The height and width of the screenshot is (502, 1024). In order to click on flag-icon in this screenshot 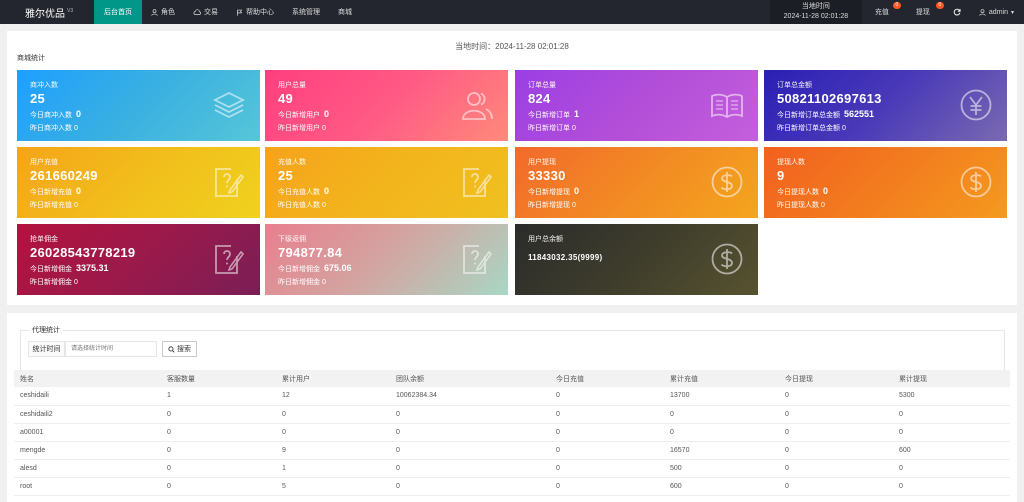, I will do `click(240, 12)`.